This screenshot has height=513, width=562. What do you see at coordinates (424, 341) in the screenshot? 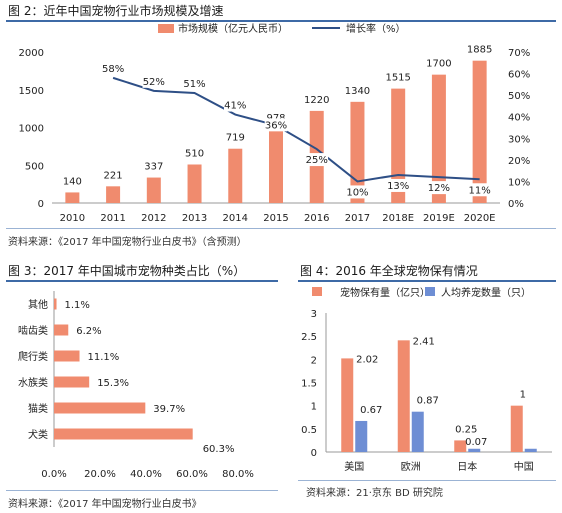
I see `bar-data-label: 2.41` at bounding box center [424, 341].